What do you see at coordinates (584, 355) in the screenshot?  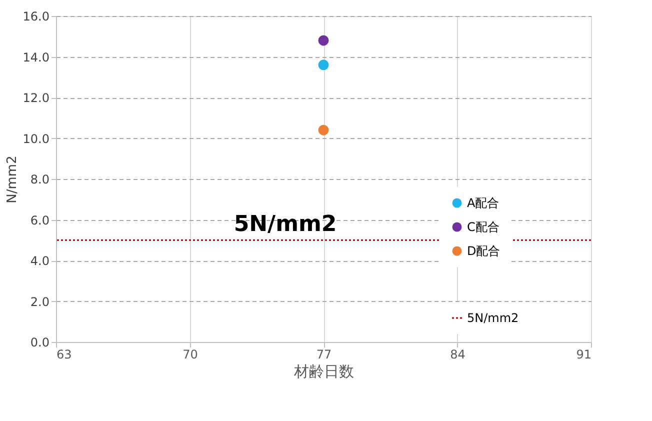 I see `x-tick-label: 91` at bounding box center [584, 355].